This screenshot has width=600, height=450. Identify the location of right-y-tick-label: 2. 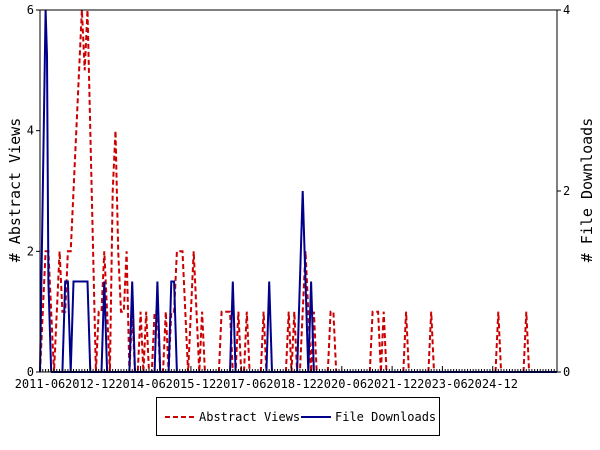
(566, 191).